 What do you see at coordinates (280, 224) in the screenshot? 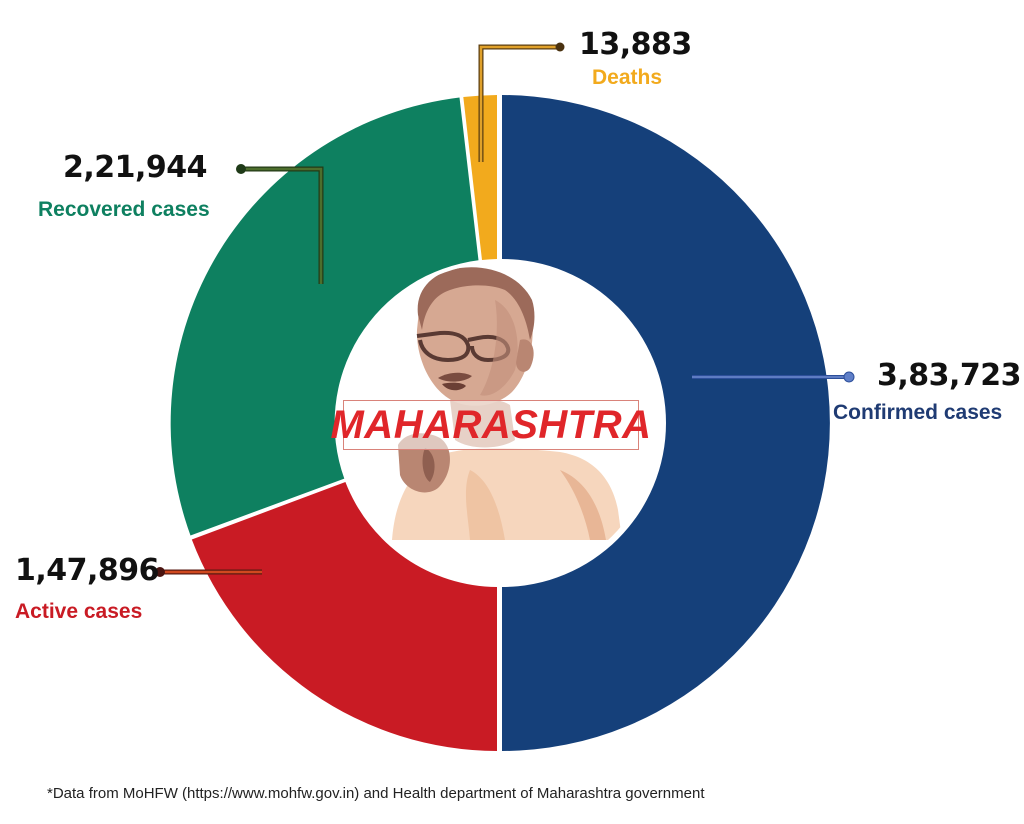
I see `connector-recovered` at bounding box center [280, 224].